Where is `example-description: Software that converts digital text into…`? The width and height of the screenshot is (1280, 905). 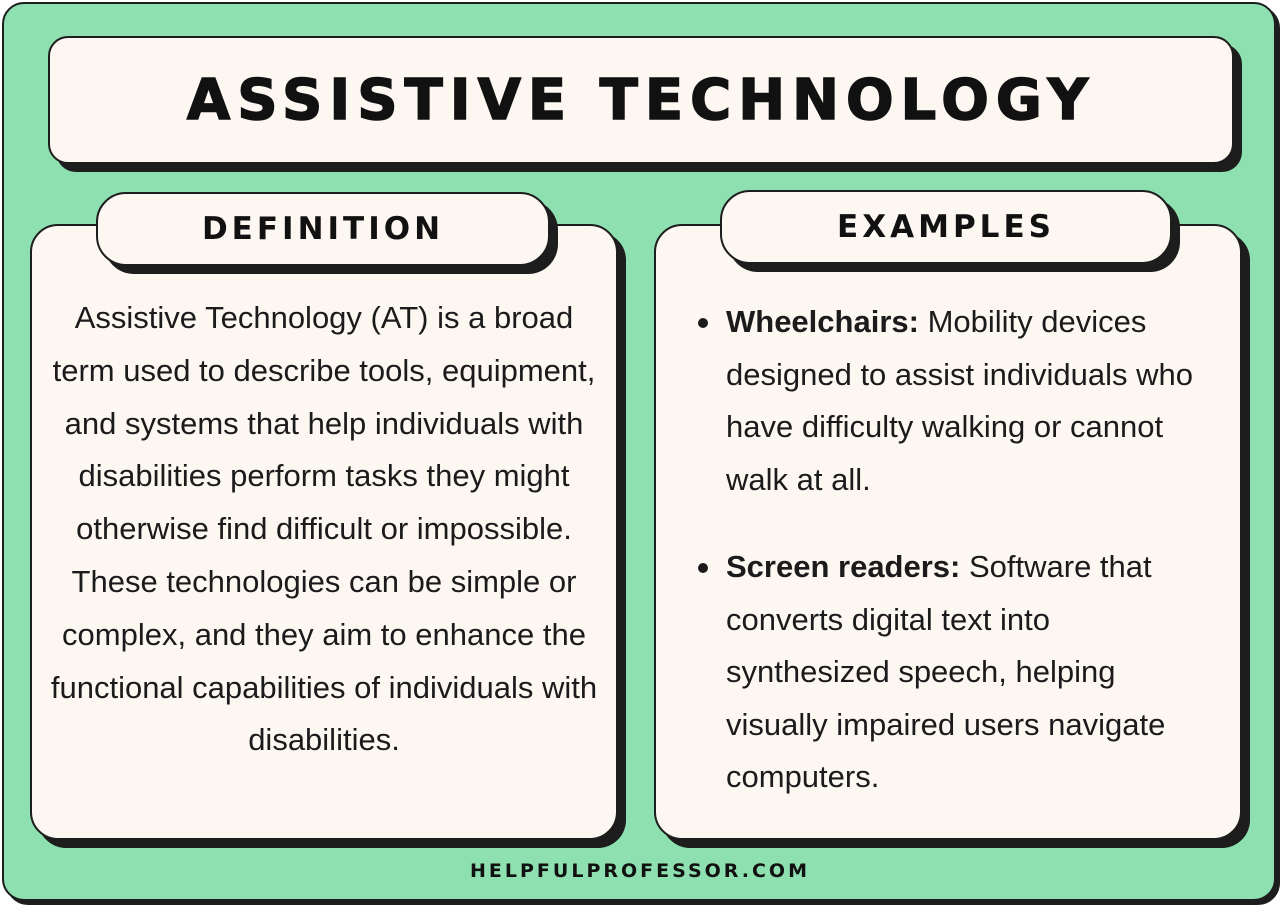 example-description: Software that converts digital text into… is located at coordinates (946, 671).